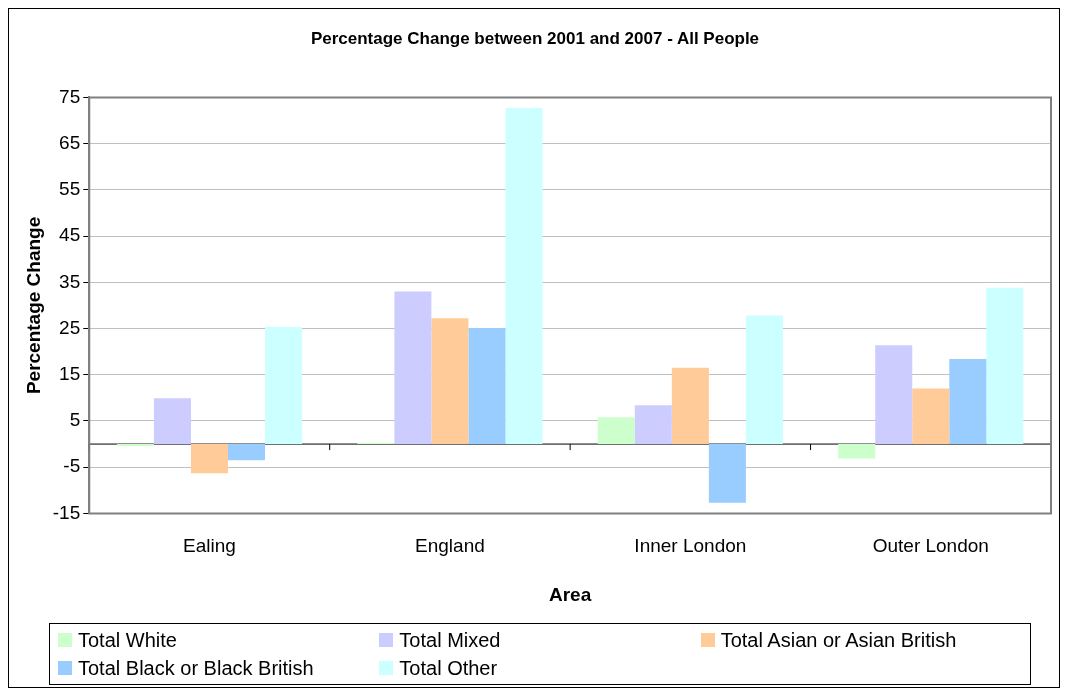 This screenshot has height=696, width=1069. I want to click on chart-title: Percentage Change between 2001 and 2007 - All People, so click(535, 38).